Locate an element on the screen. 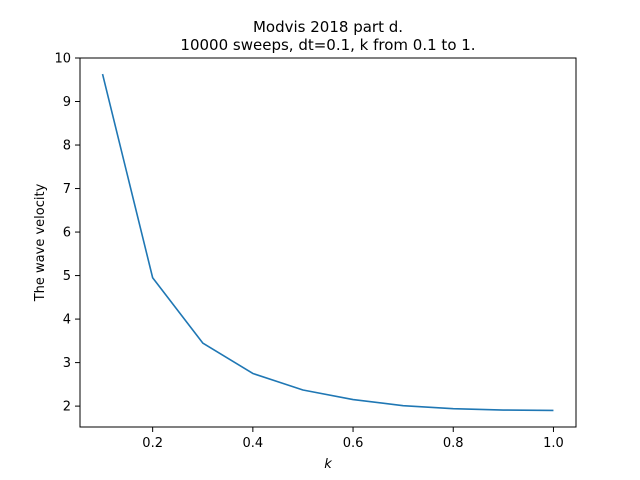  y-tick-label: 5 is located at coordinates (67, 276).